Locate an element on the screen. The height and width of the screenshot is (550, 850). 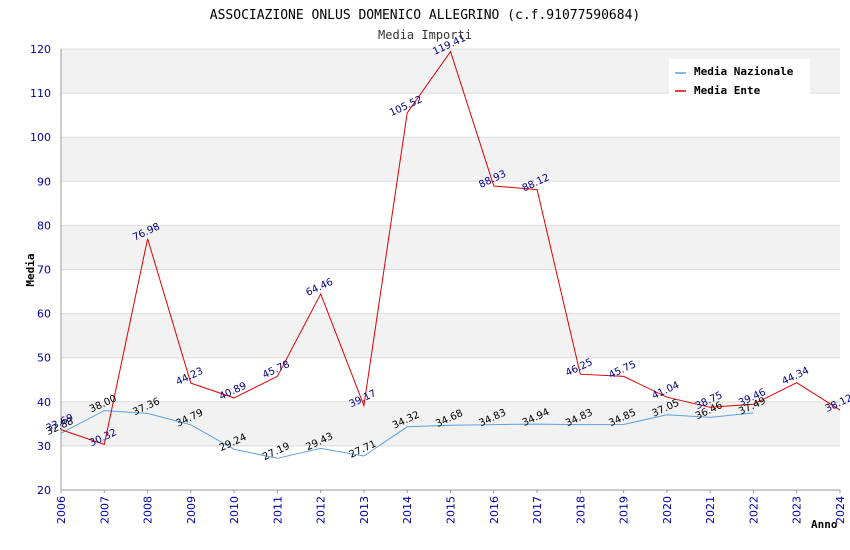
y-tick-labels: 20 30 40 50 60 70 80 90 100 110 120 is located at coordinates (40, 270).